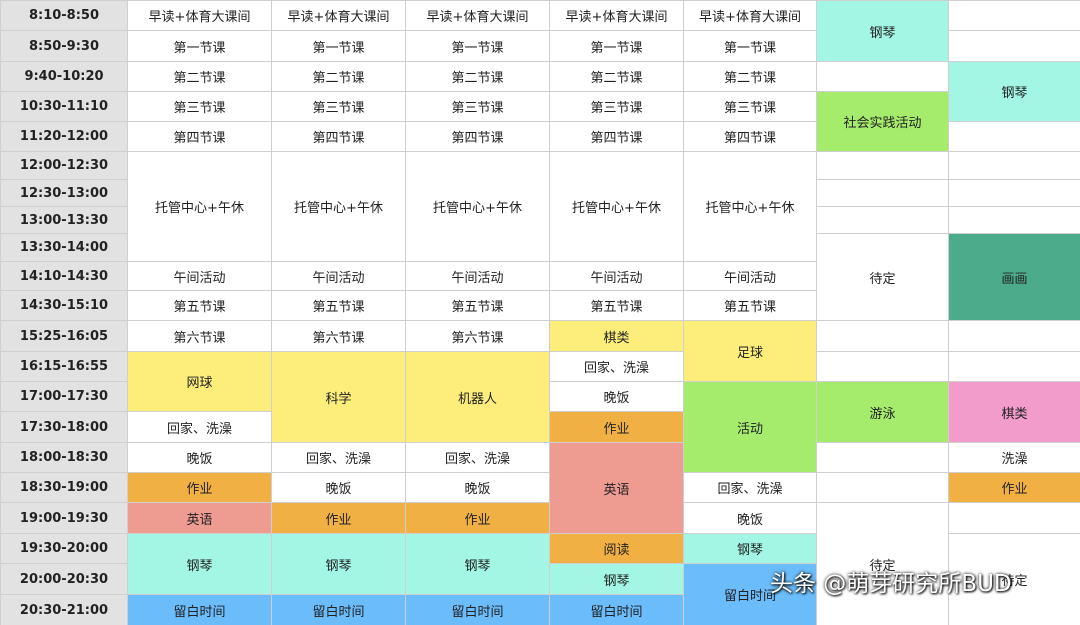 The height and width of the screenshot is (625, 1080). Describe the element at coordinates (64, 305) in the screenshot. I see `time: 14:30-15:10` at that location.